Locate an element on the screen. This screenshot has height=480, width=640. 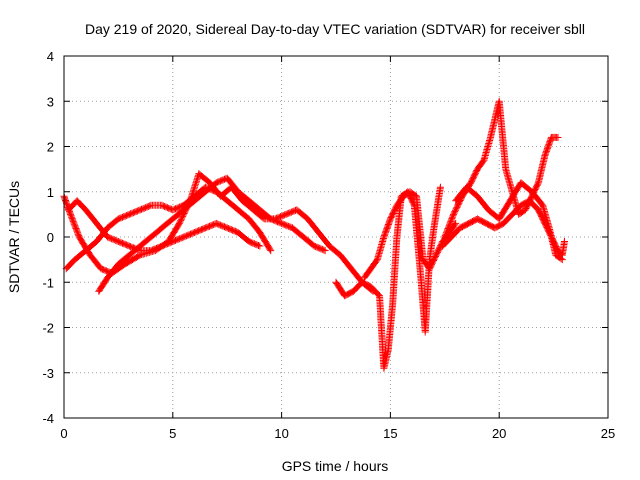
x-tick-label: 25 is located at coordinates (608, 433).